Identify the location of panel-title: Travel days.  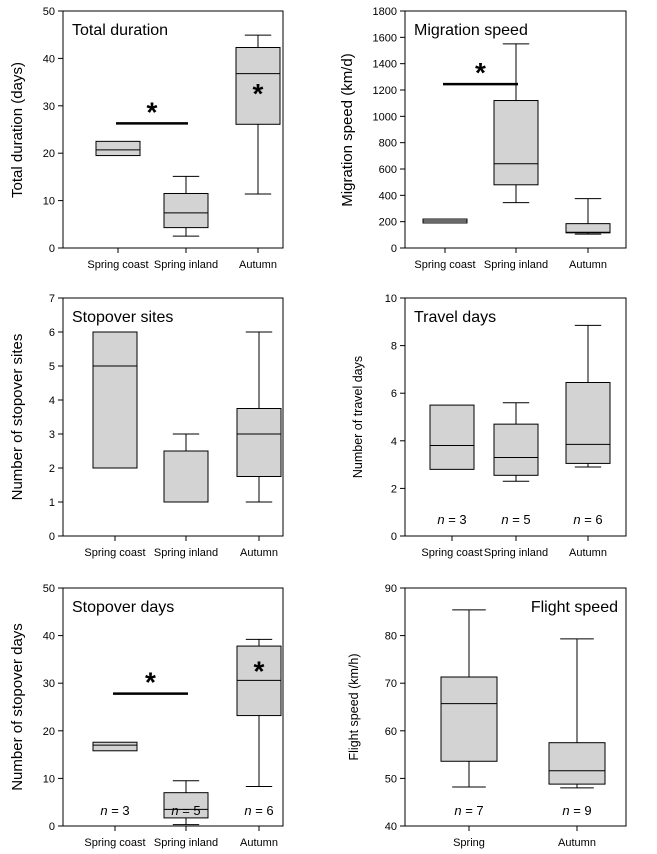
(455, 317).